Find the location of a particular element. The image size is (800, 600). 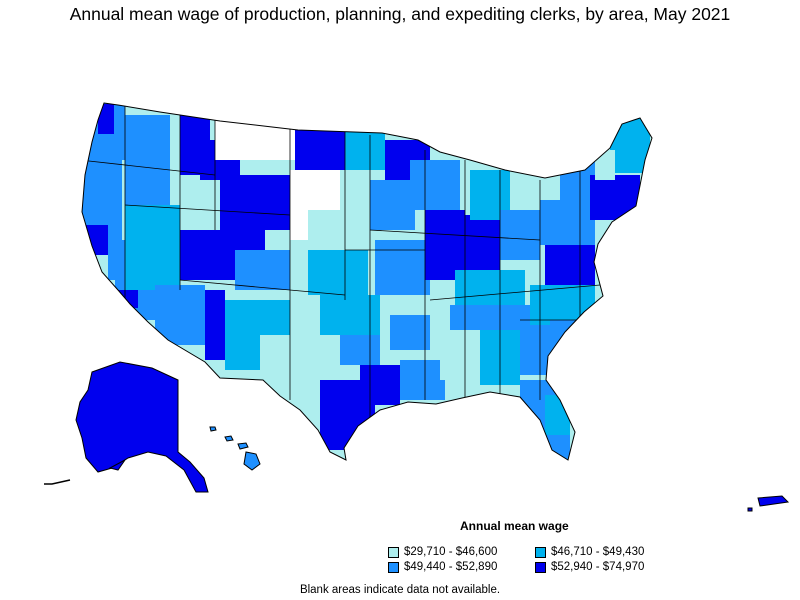

region-bay-area is located at coordinates (97, 240).